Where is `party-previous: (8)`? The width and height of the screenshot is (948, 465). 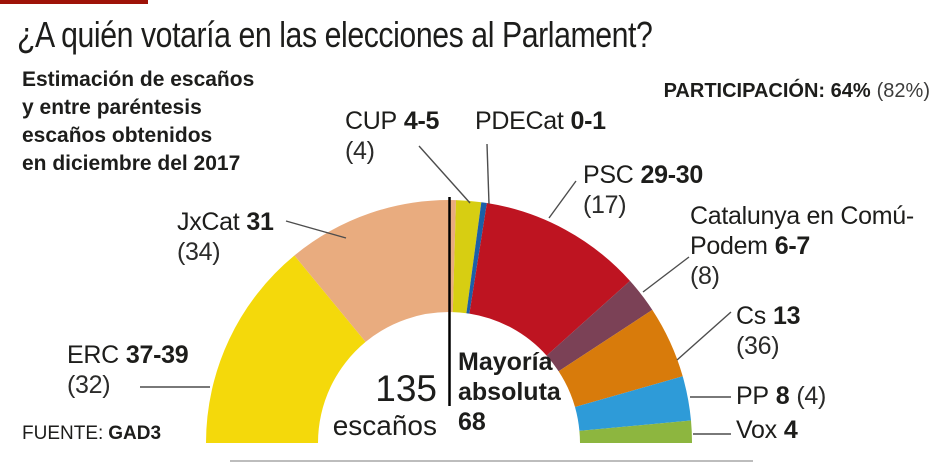
party-previous: (8) is located at coordinates (705, 276).